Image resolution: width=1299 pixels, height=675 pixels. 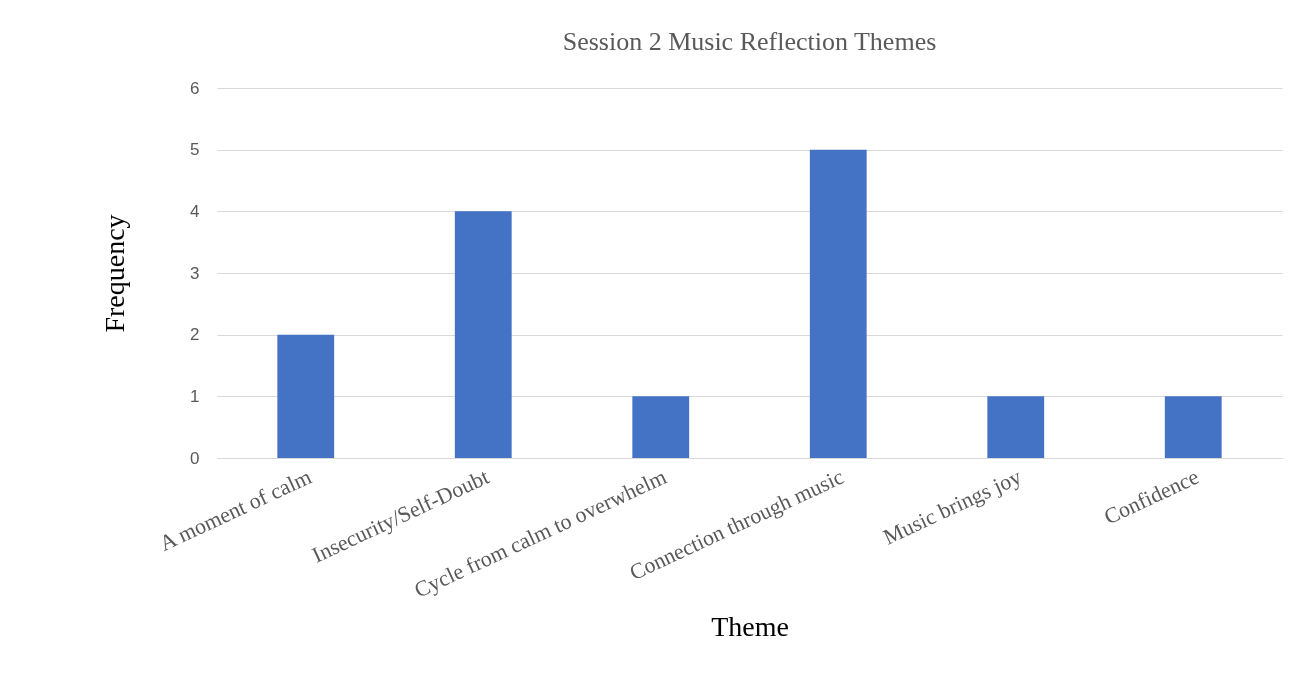 I want to click on y-tick-label: 2, so click(x=195, y=335).